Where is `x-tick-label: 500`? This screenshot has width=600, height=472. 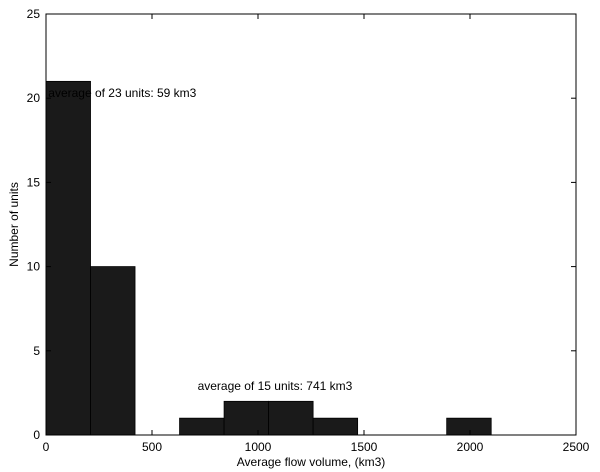
x-tick-label: 500 is located at coordinates (152, 447).